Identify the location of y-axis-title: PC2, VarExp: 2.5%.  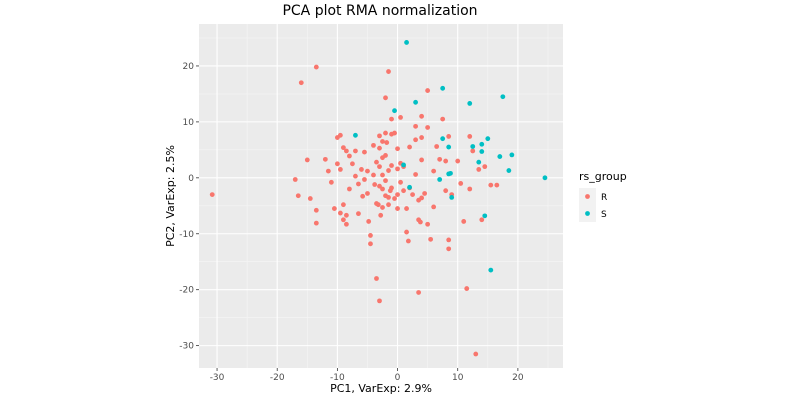
(170, 196).